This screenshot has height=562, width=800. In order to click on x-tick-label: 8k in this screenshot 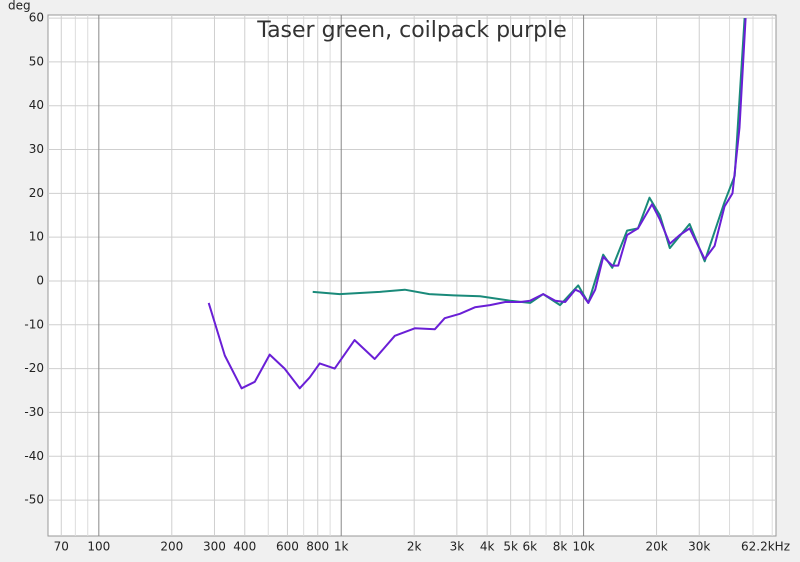, I will do `click(560, 547)`.